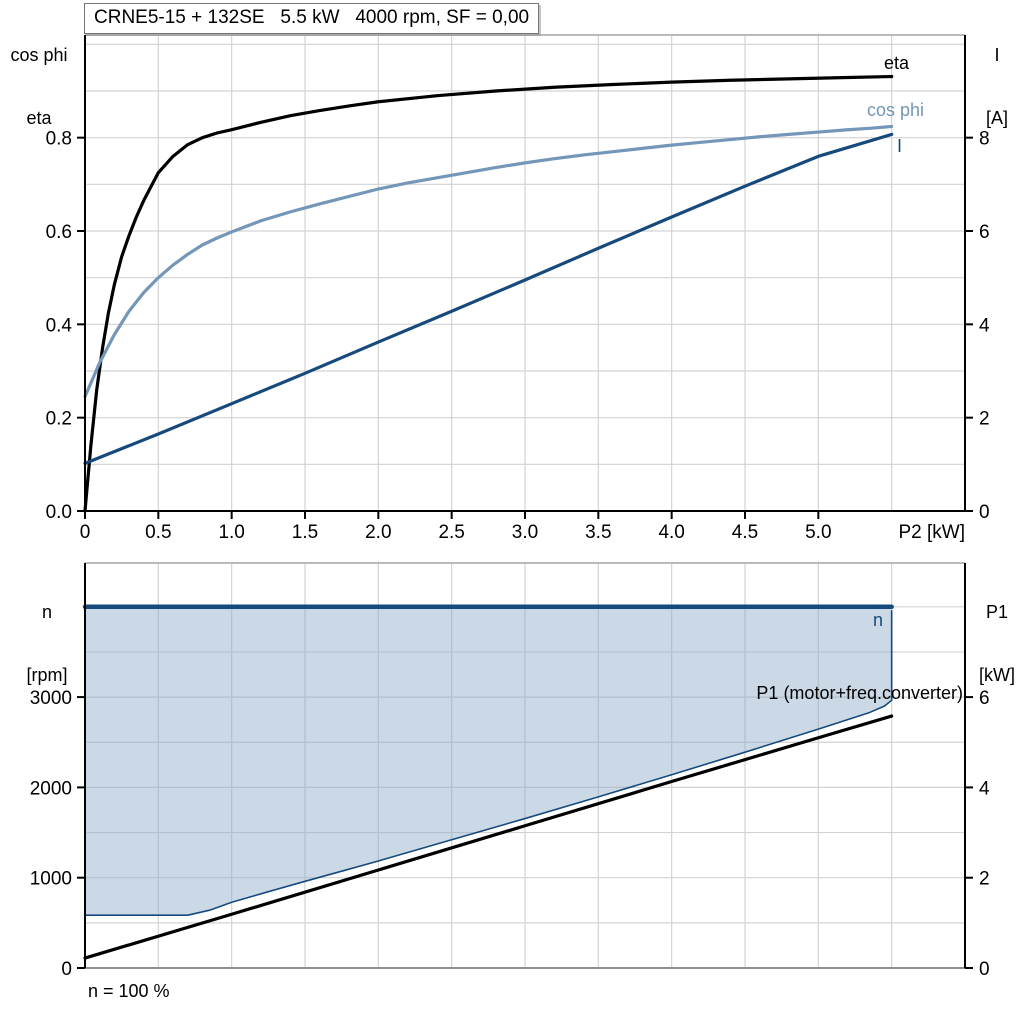 The height and width of the screenshot is (1024, 1024). I want to click on x-tick-label: 4.0, so click(671, 532).